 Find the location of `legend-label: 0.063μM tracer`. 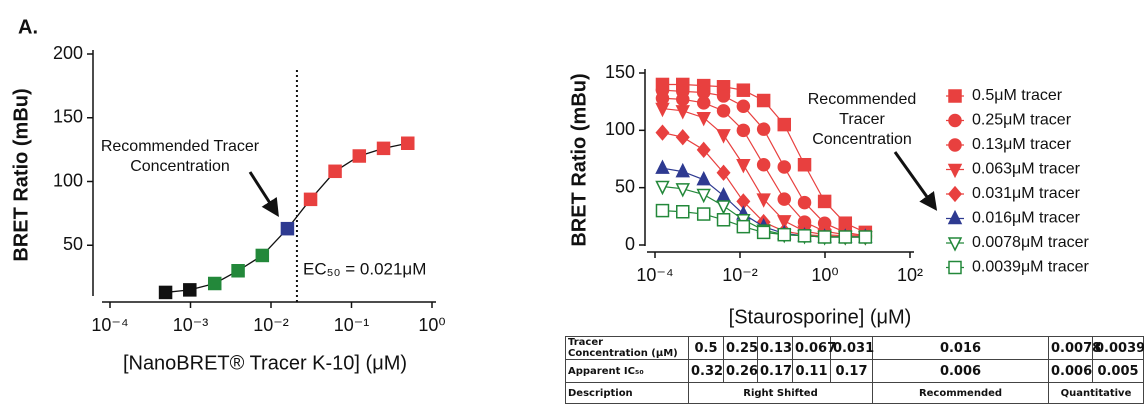

legend-label: 0.063μM tracer is located at coordinates (1026, 169).